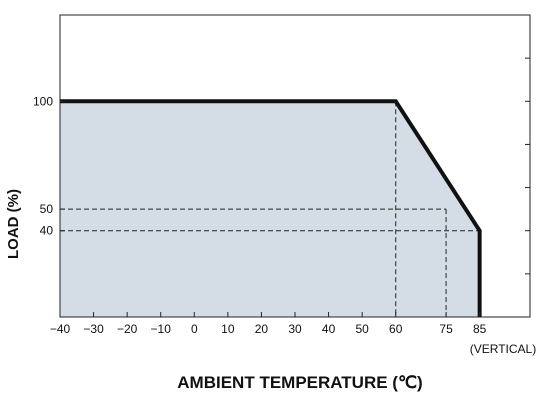  I want to click on x-axis-title: AMBIENT TEMPERATURE (℃), so click(299, 382).